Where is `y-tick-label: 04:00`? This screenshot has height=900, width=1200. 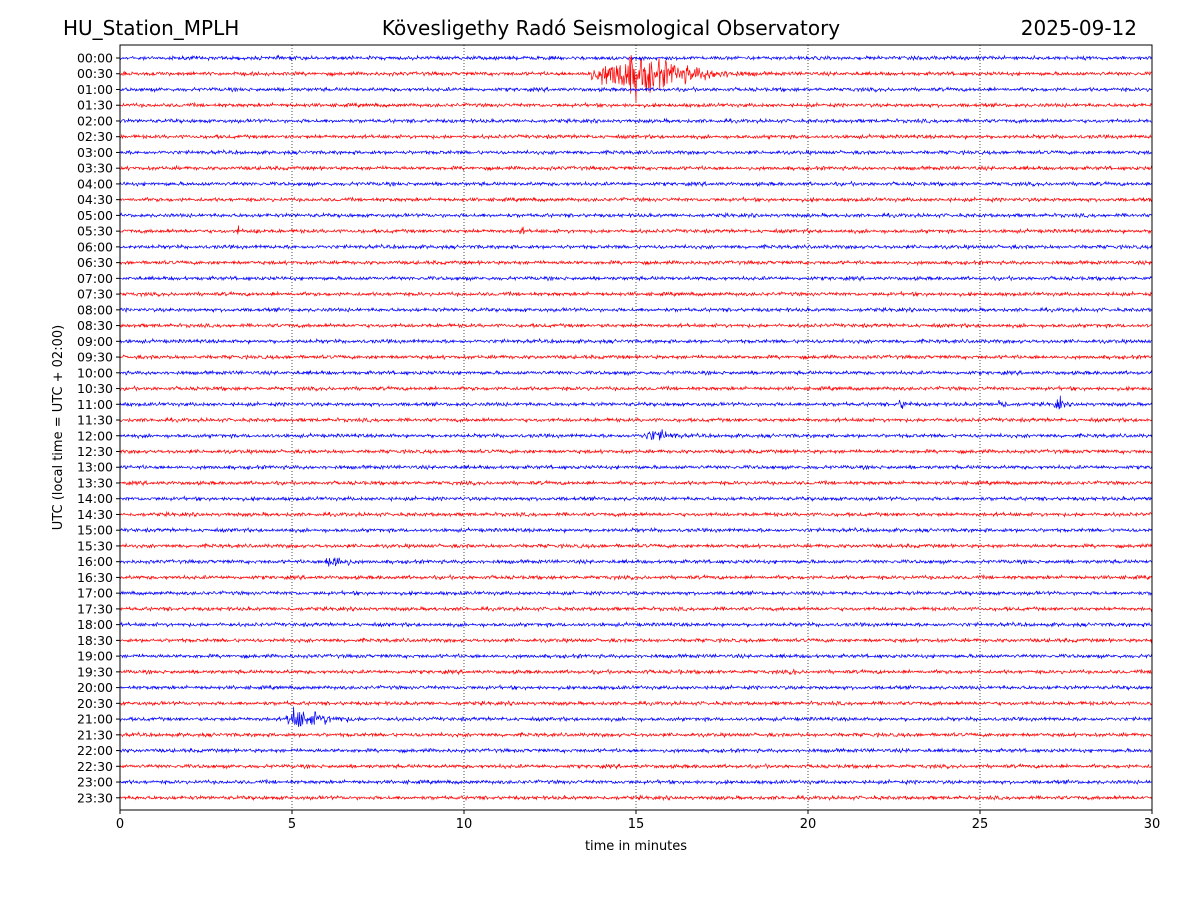 y-tick-label: 04:00 is located at coordinates (95, 183).